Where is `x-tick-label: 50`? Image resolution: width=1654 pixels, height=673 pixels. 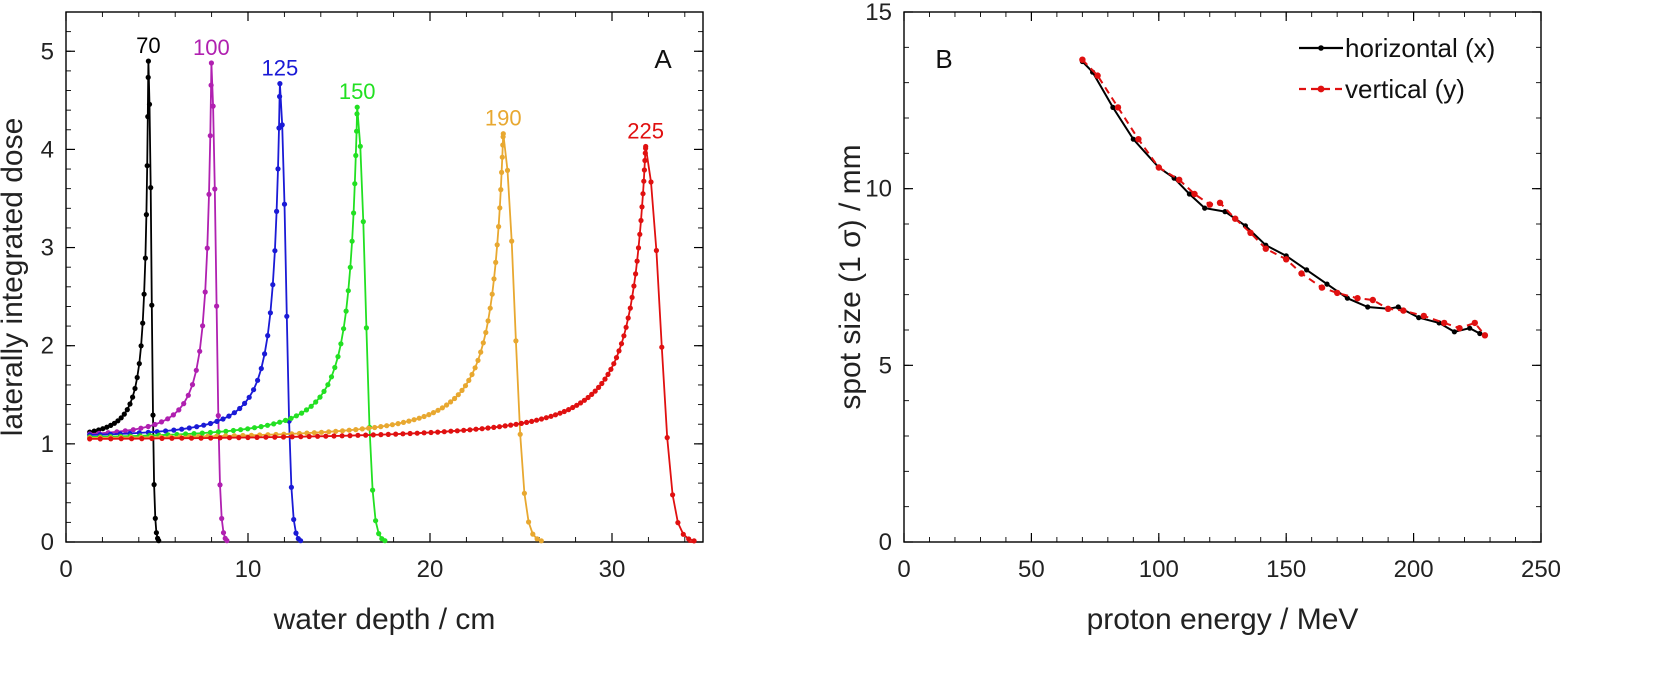
x-tick-label: 50 is located at coordinates (1031, 569).